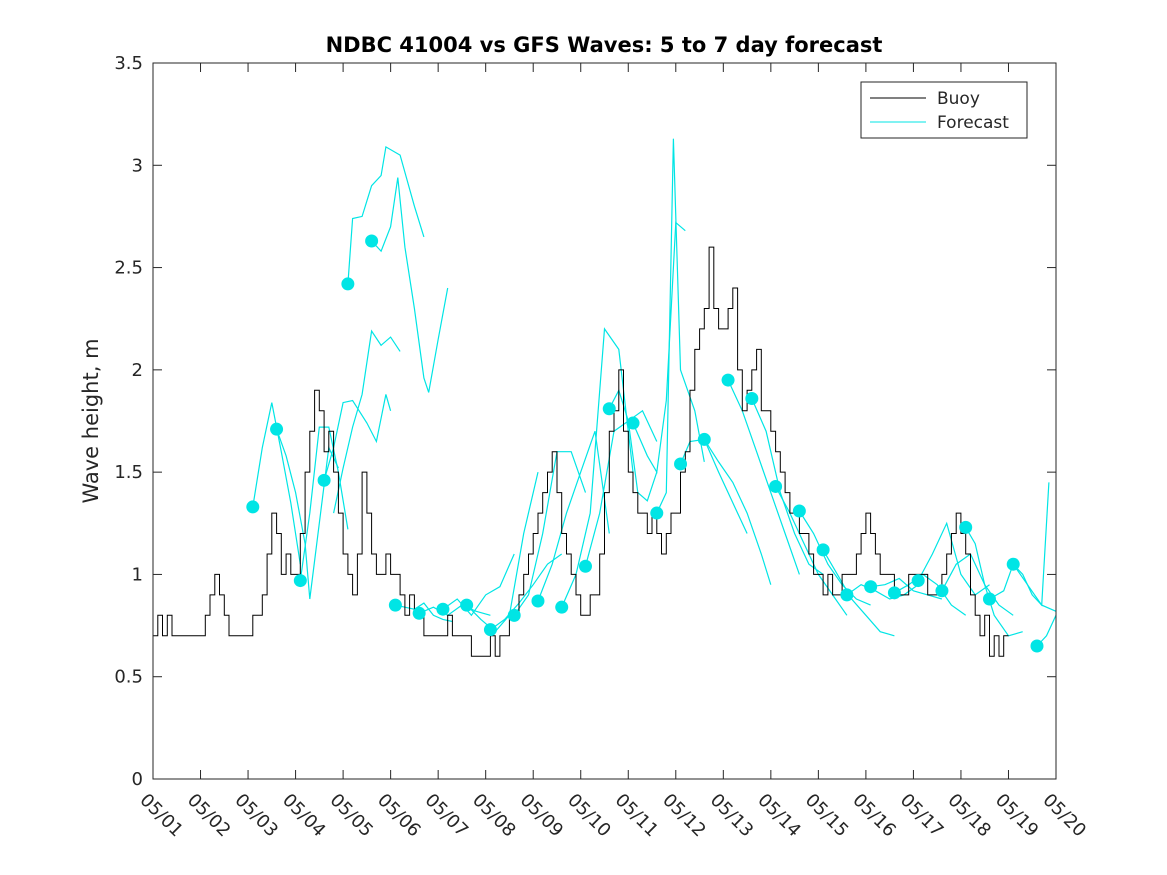 The image size is (1167, 875). I want to click on y-tick-label: 1.5, so click(128, 472).